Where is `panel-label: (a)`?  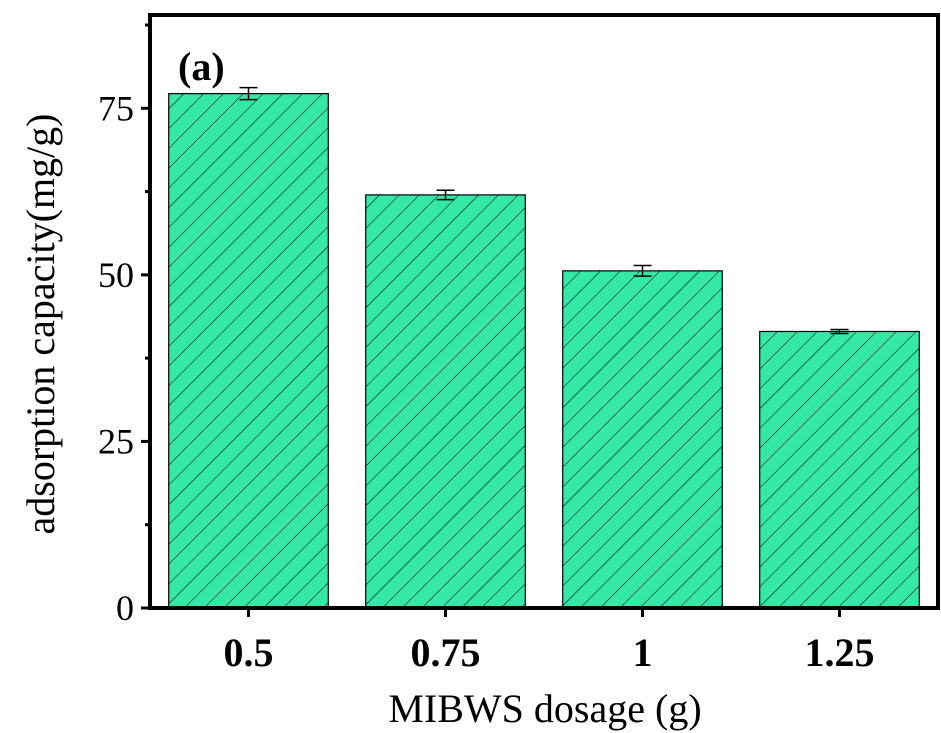 panel-label: (a) is located at coordinates (201, 66).